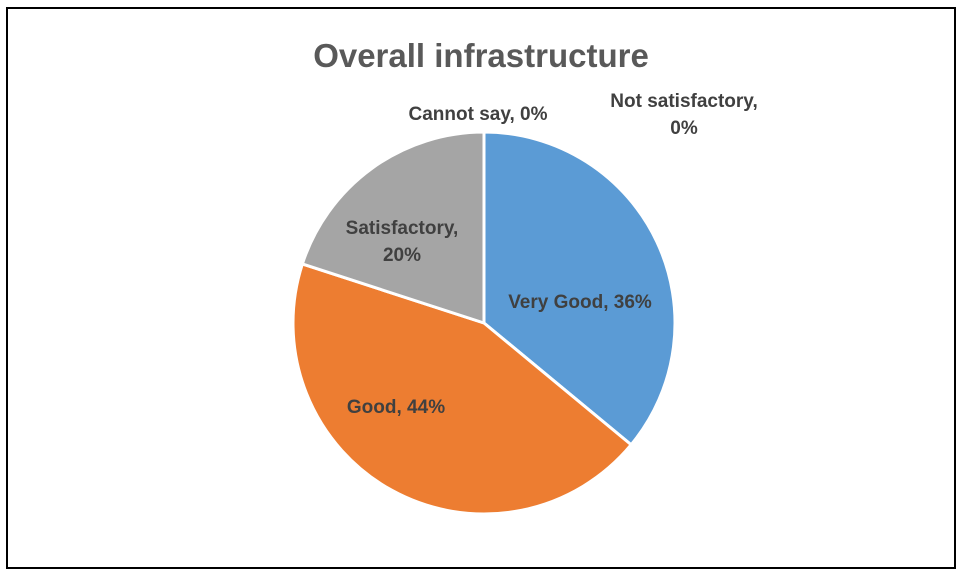  I want to click on data-label-line: Not satisfactory,, so click(683, 101).